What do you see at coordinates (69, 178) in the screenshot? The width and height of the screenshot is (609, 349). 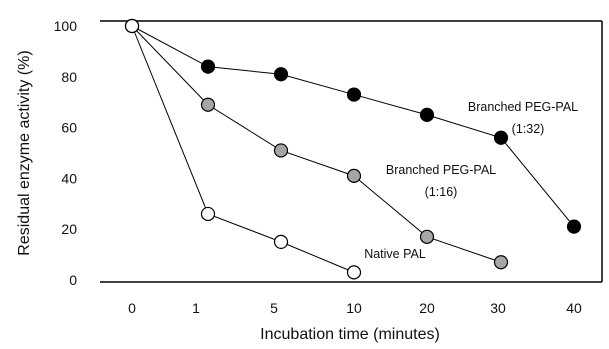 I see `y-tick-label: 40` at bounding box center [69, 178].